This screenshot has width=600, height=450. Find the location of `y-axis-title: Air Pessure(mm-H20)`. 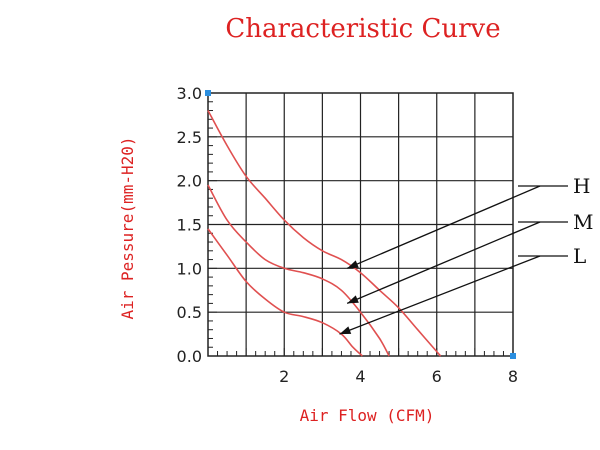

y-axis-title: Air Pessure(mm-H20) is located at coordinates (127, 227).